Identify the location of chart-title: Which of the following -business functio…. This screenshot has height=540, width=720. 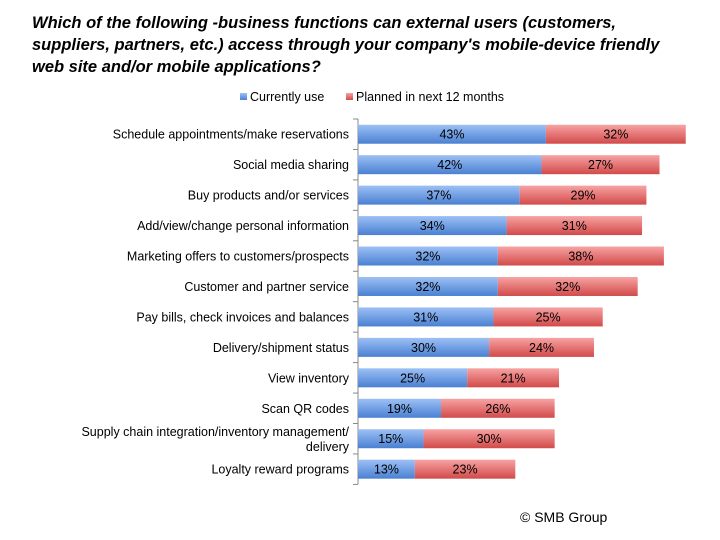
(346, 45).